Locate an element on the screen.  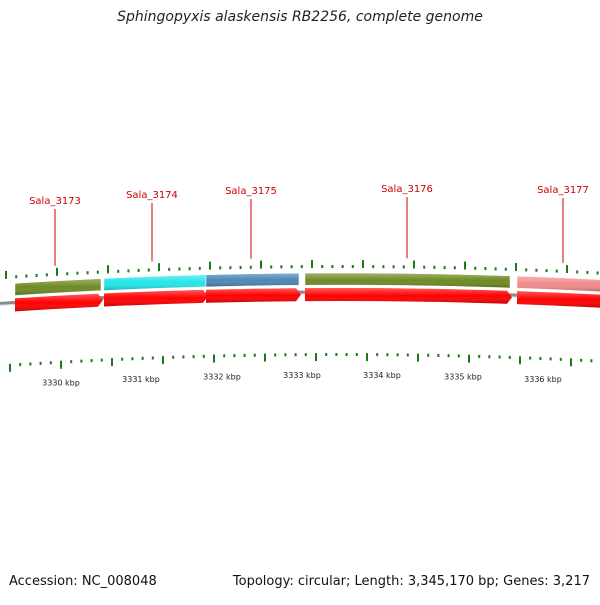
gene-label: Sala_3173 is located at coordinates (55, 201).